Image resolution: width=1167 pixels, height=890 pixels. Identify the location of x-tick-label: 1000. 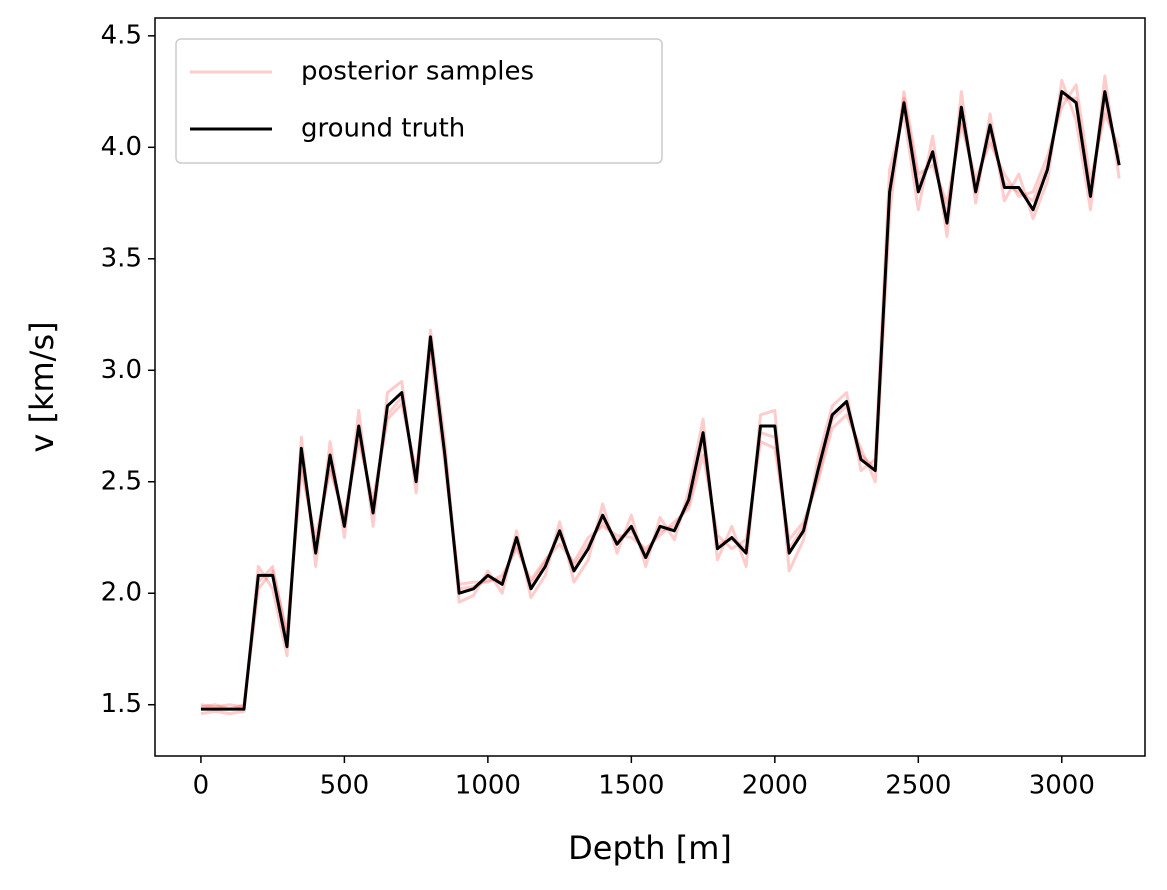
(488, 786).